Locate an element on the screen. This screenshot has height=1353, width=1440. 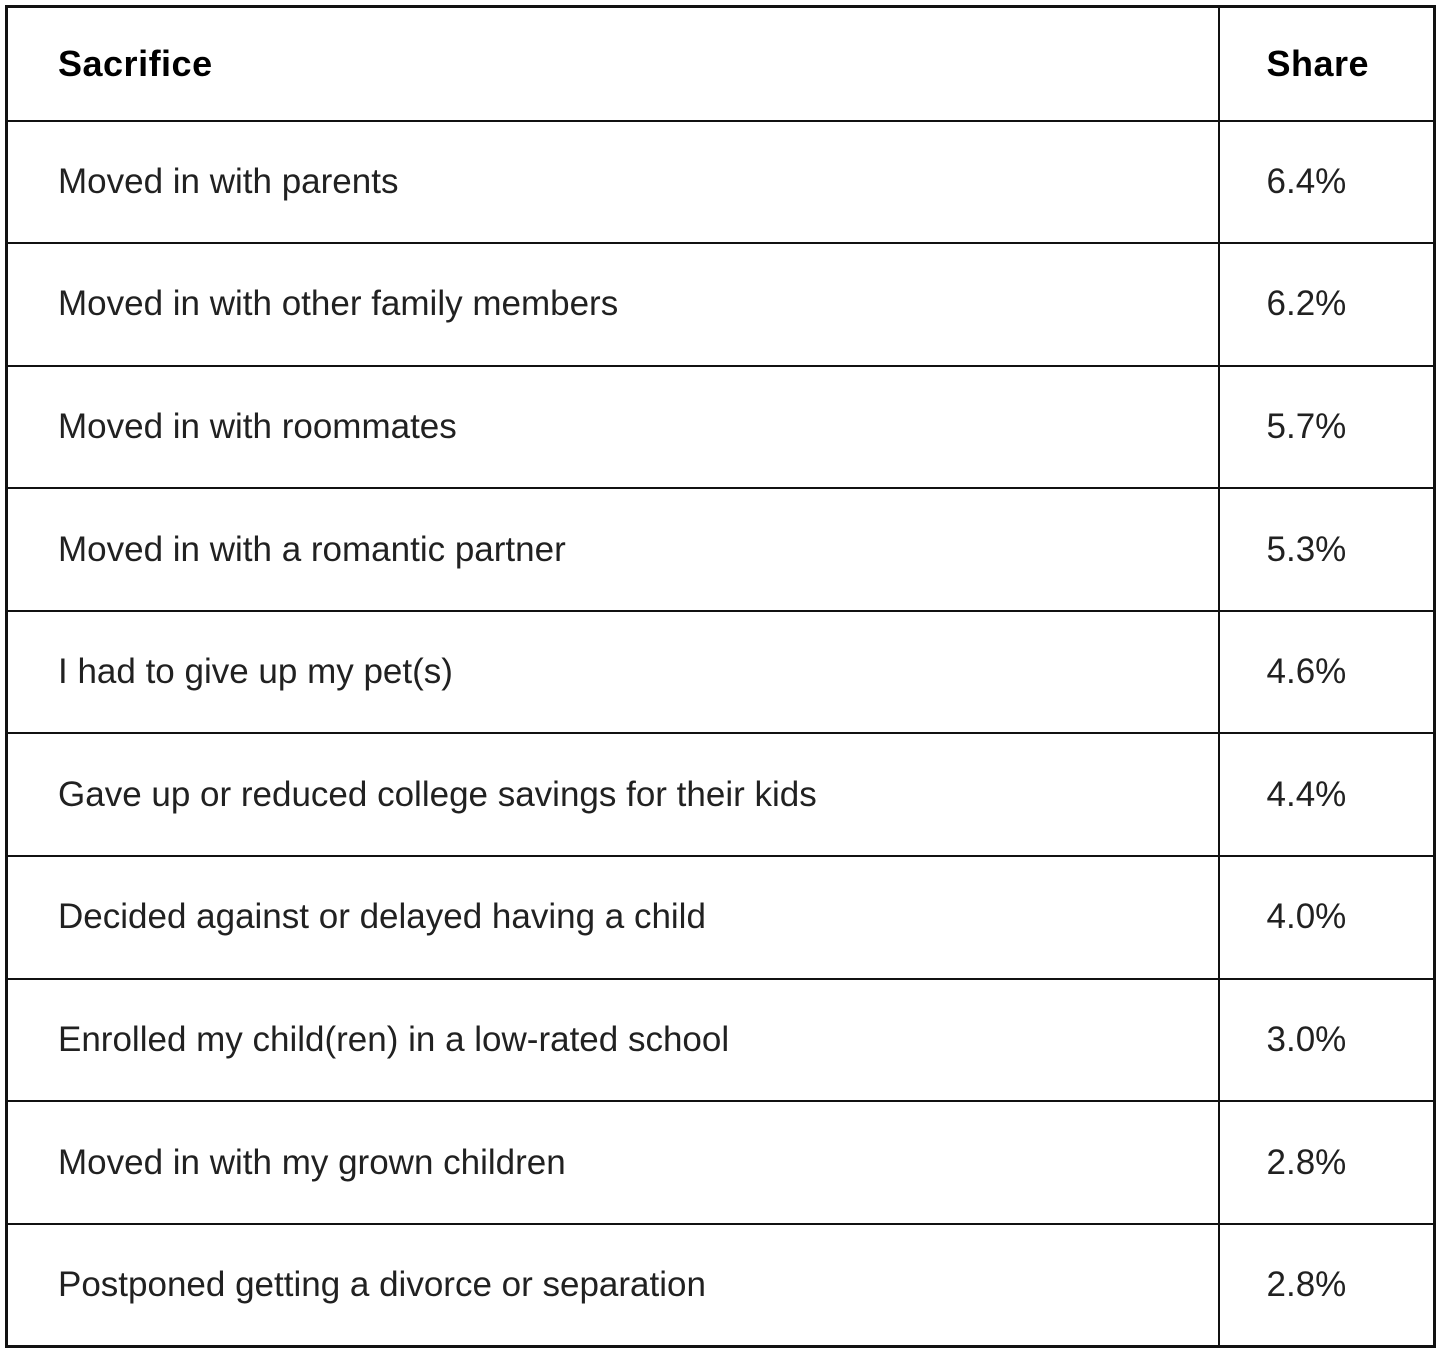
share-cell: 3.0% is located at coordinates (1326, 1040).